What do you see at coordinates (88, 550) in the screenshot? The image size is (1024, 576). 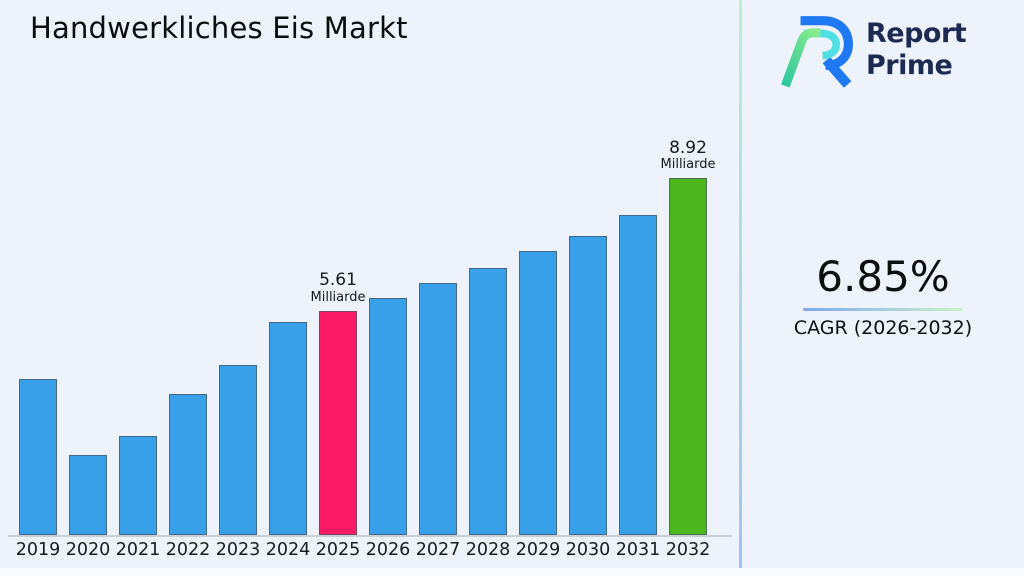 I see `x-tick-2020: 2020` at bounding box center [88, 550].